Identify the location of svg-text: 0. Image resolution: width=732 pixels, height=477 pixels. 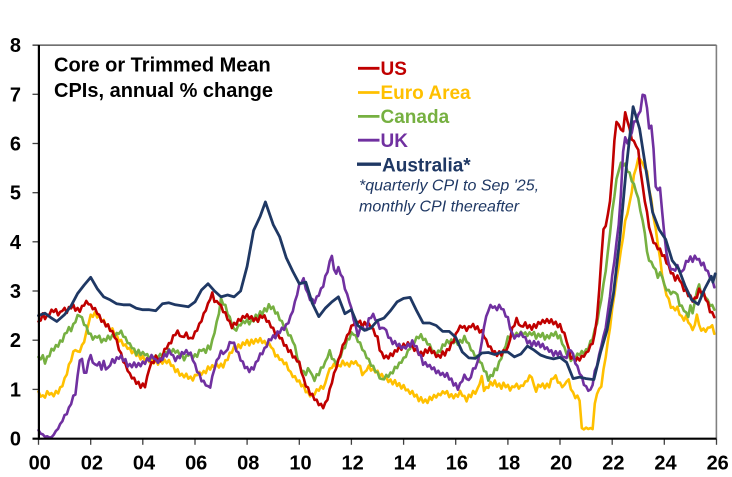
(15, 440).